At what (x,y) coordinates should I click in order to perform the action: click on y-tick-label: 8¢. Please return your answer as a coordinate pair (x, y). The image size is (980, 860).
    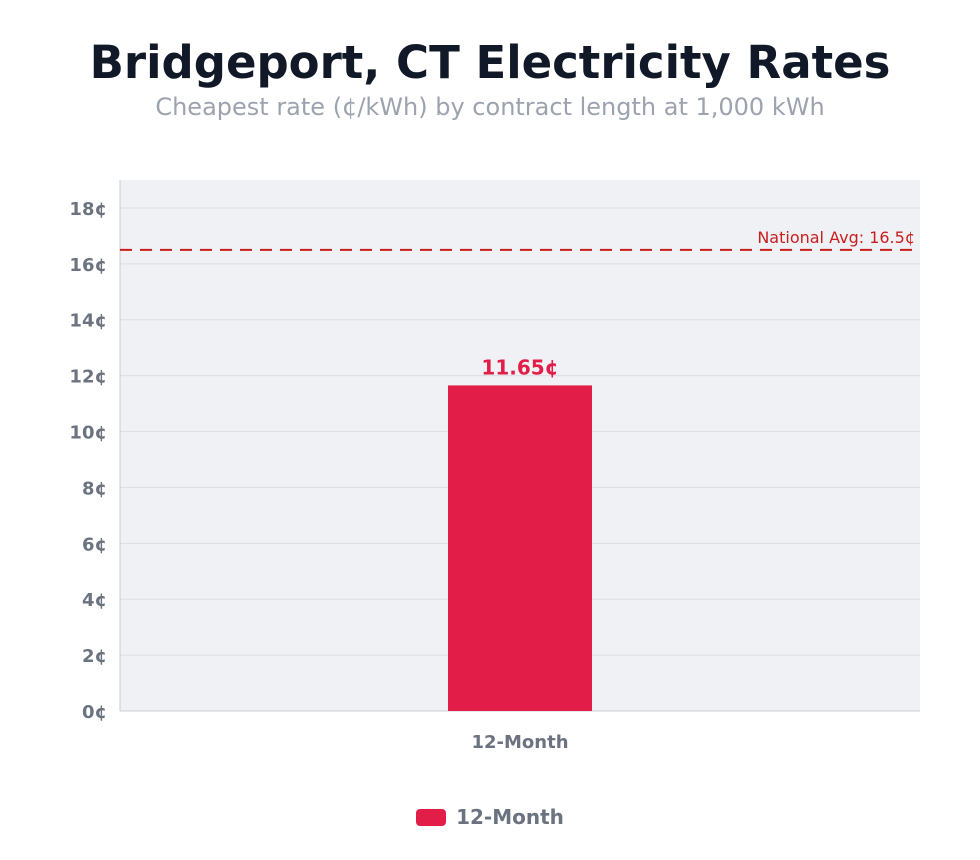
    Looking at the image, I should click on (94, 488).